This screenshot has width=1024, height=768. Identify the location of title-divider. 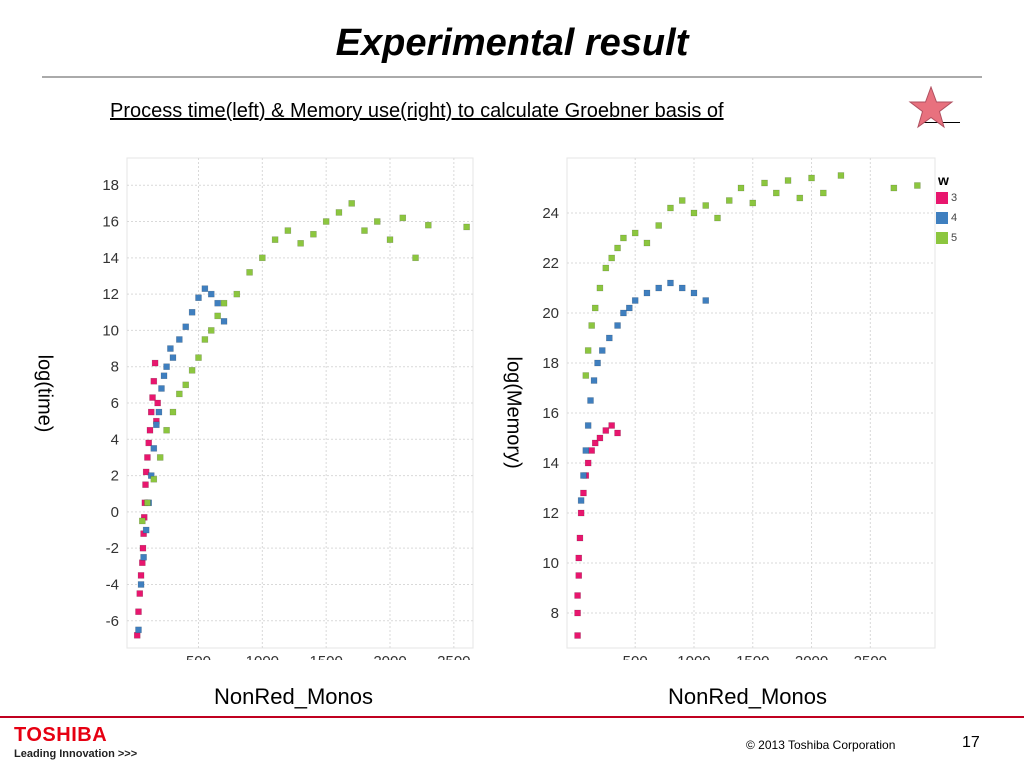
(512, 77).